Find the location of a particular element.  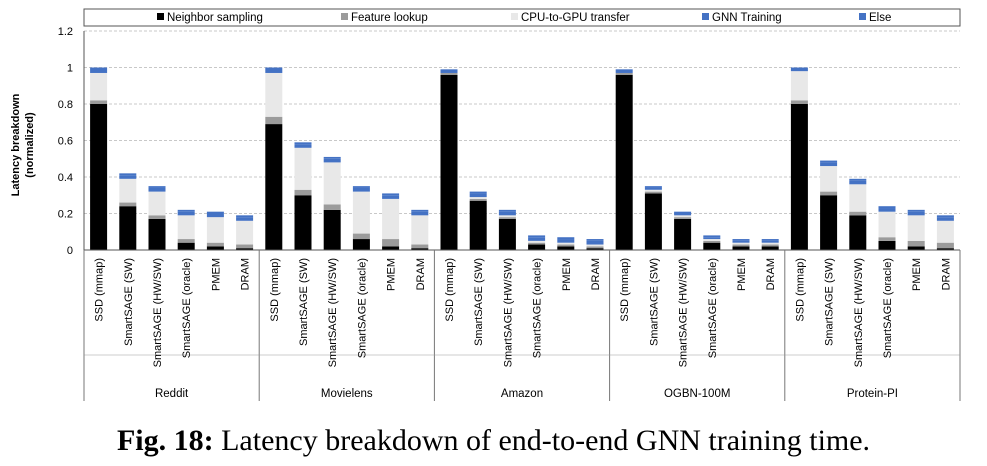

legend-swatch is located at coordinates (514, 16).